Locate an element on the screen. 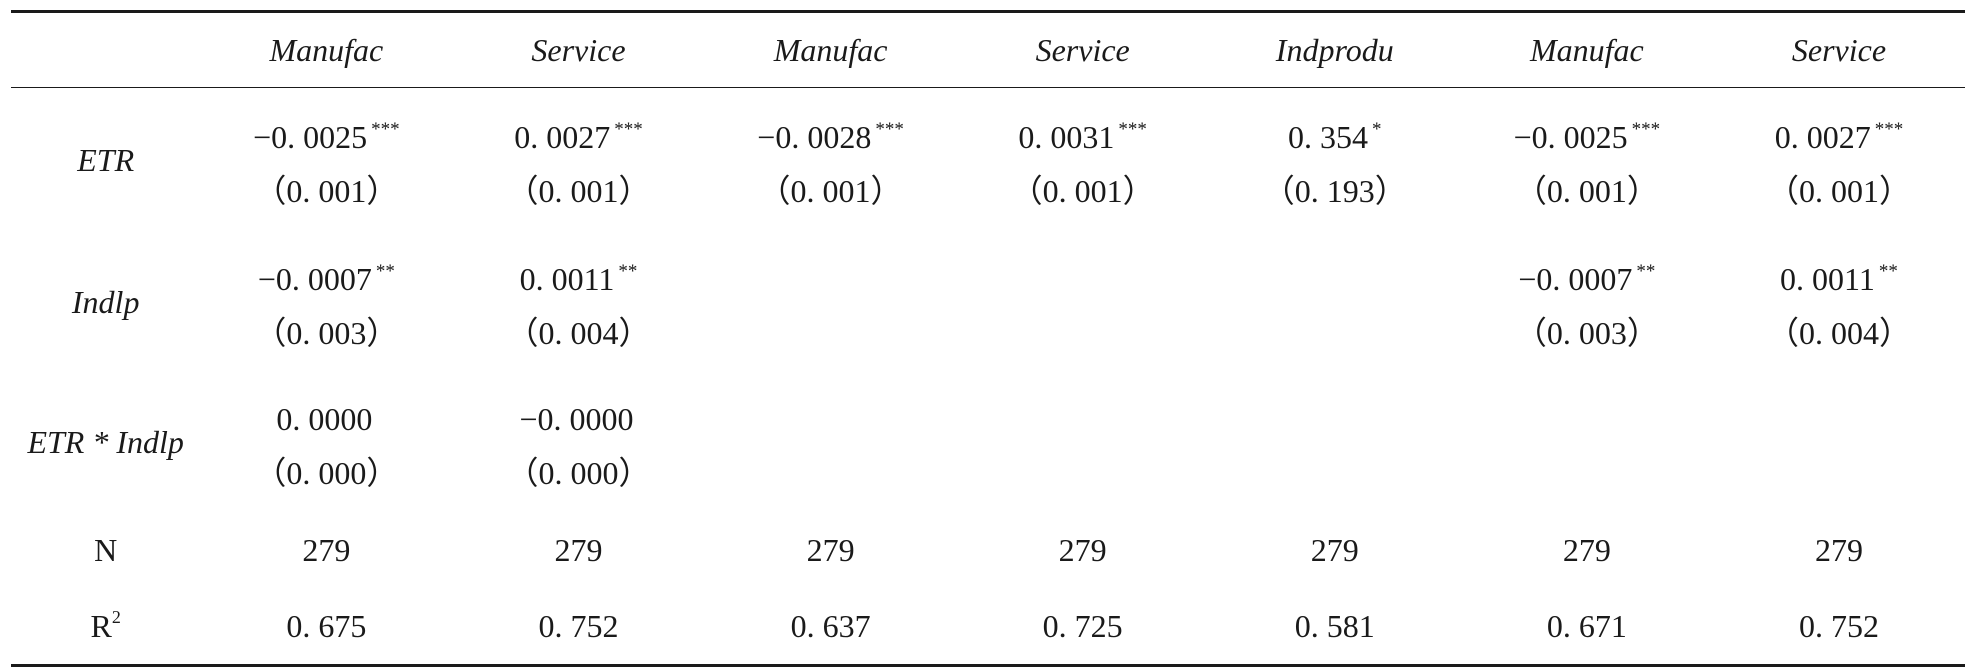  table-cell: 0. 354 * （0. 193） is located at coordinates (1335, 160).